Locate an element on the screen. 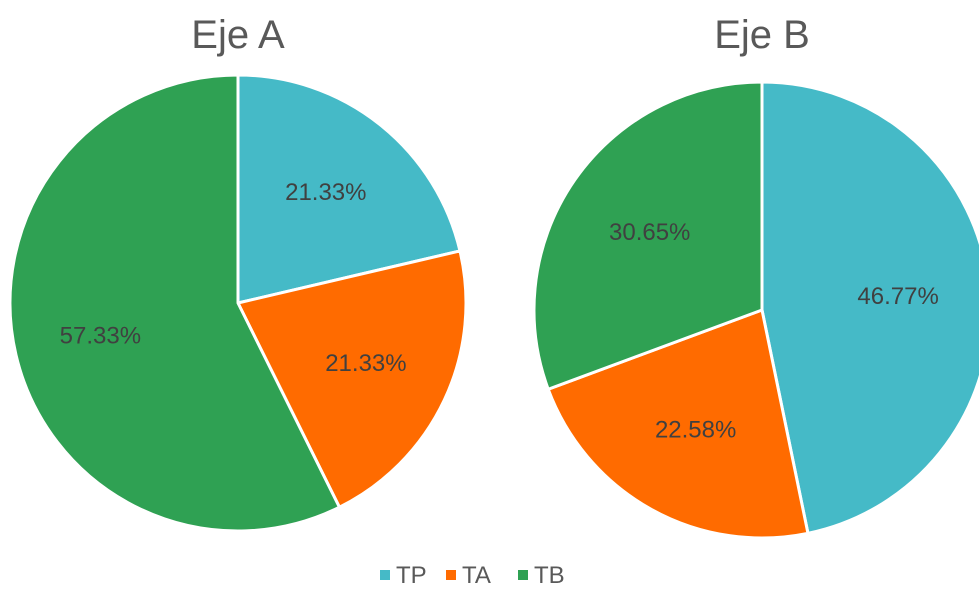 The height and width of the screenshot is (606, 979). pie-slice-label-tb: 57.33% is located at coordinates (100, 335).